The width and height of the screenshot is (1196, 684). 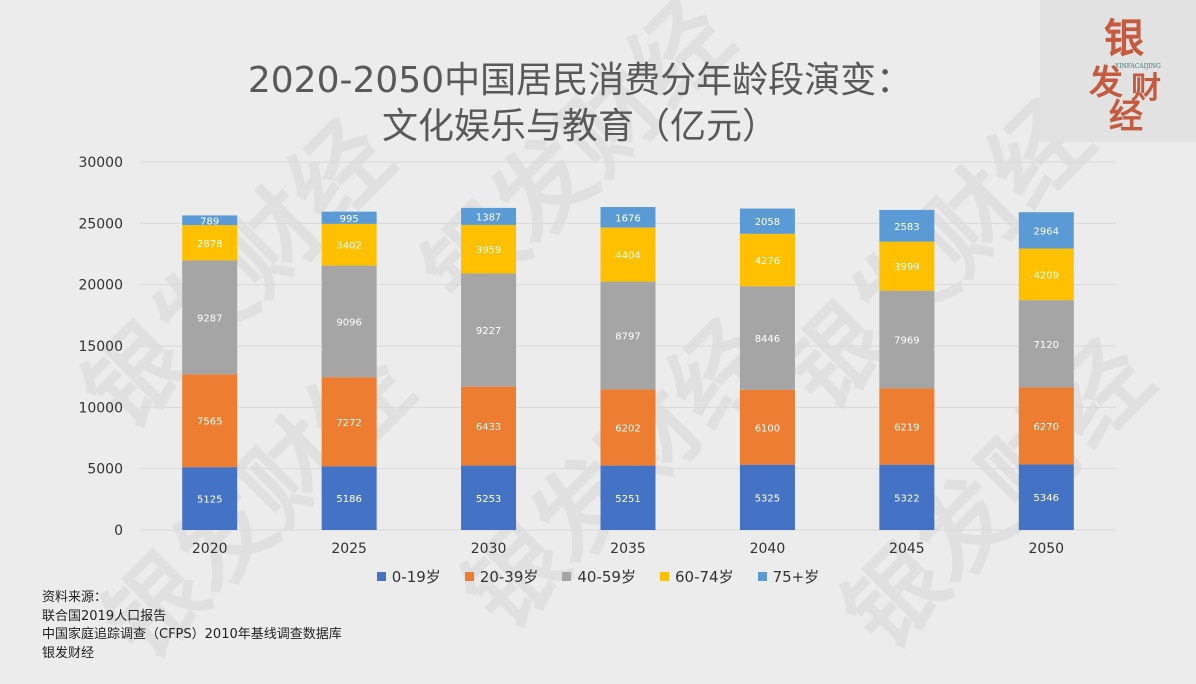 I want to click on data-label: 7272, so click(x=348, y=423).